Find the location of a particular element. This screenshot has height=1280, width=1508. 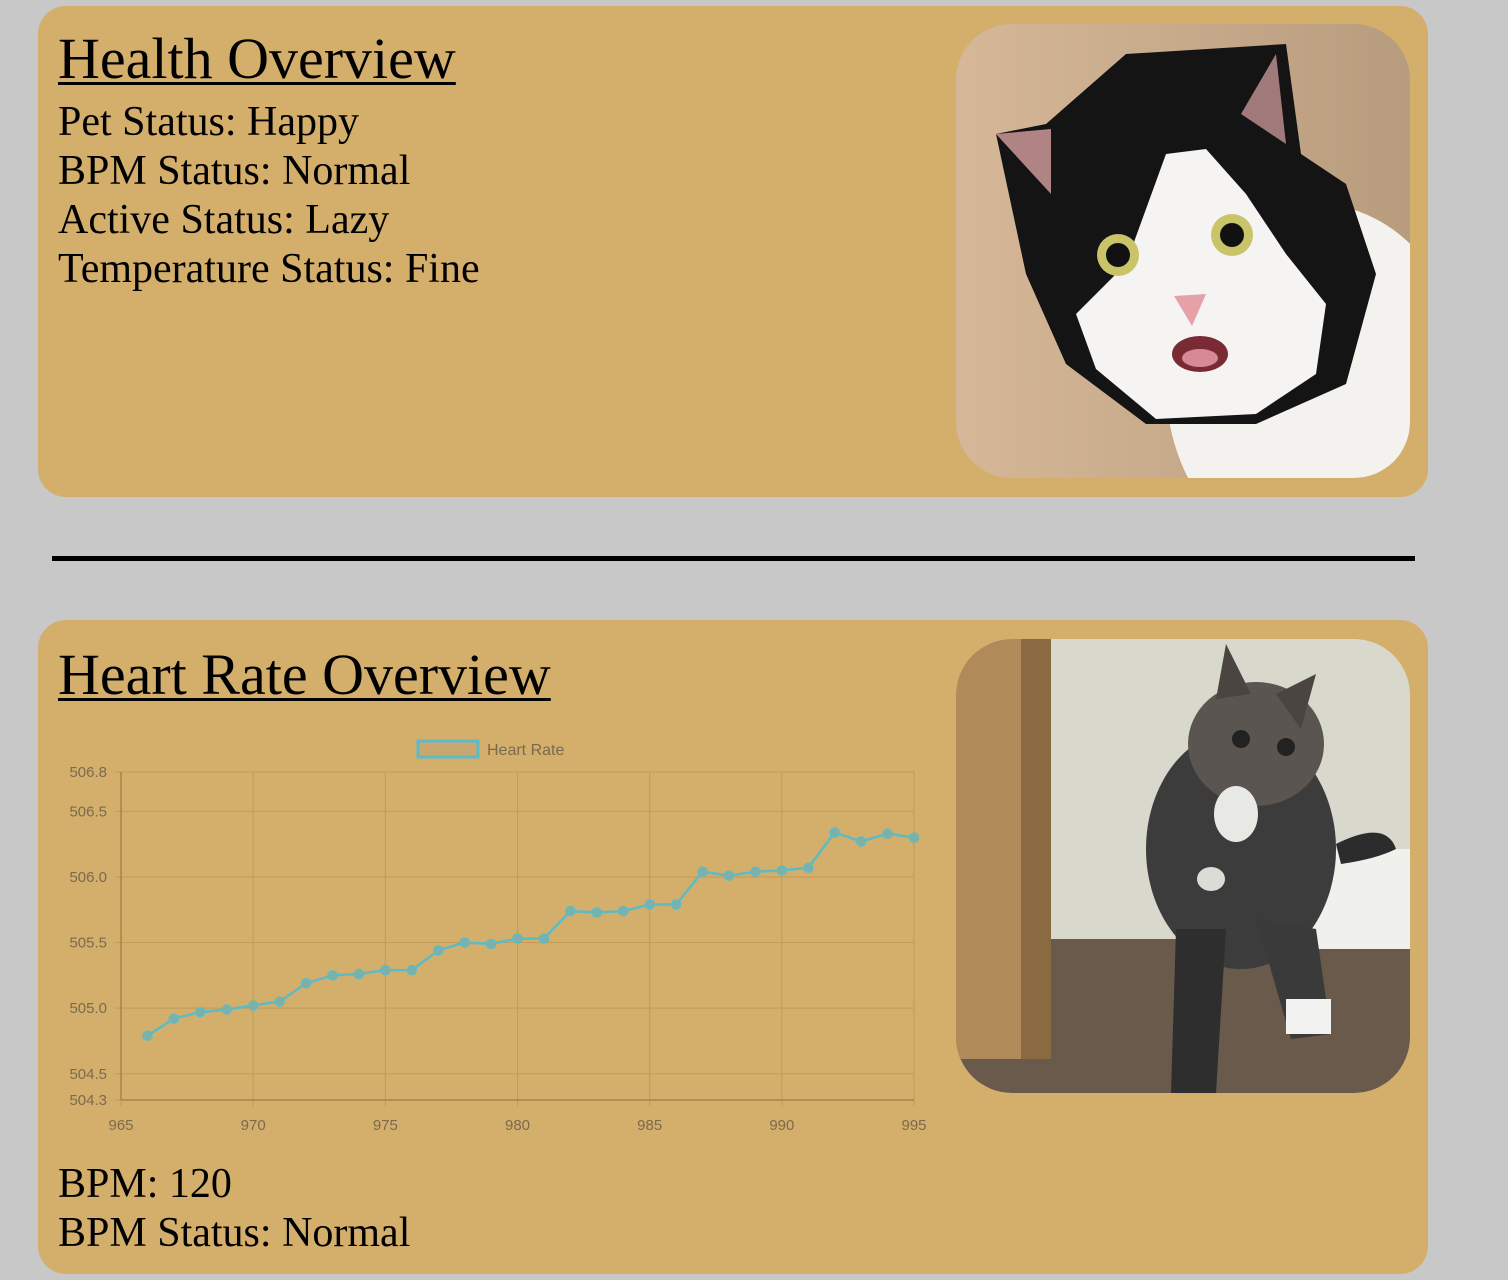

y-tick-label: 506.0 is located at coordinates (88, 877).